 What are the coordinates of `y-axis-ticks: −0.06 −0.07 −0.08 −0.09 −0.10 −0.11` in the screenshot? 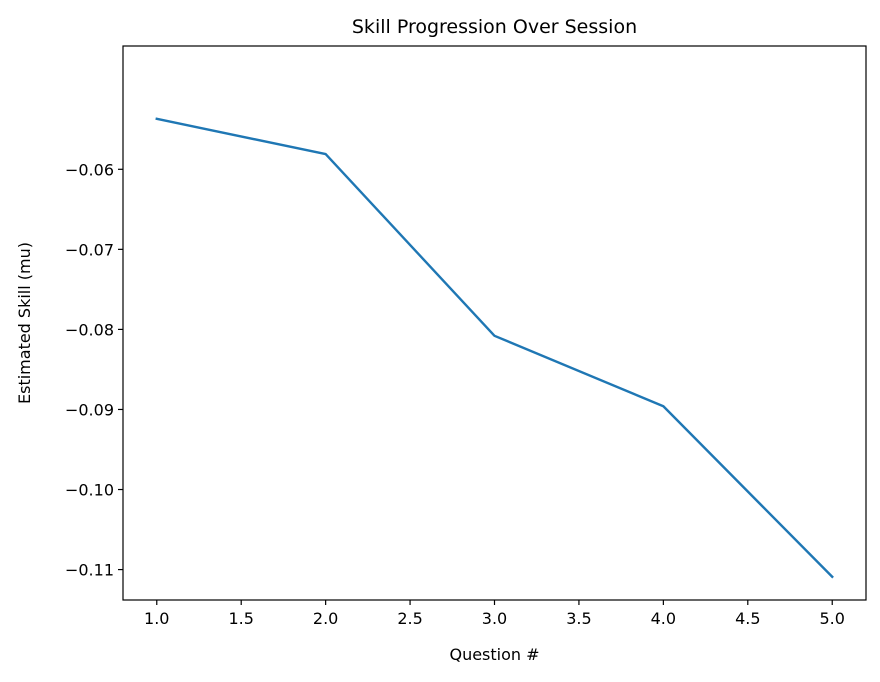 It's located at (94, 370).